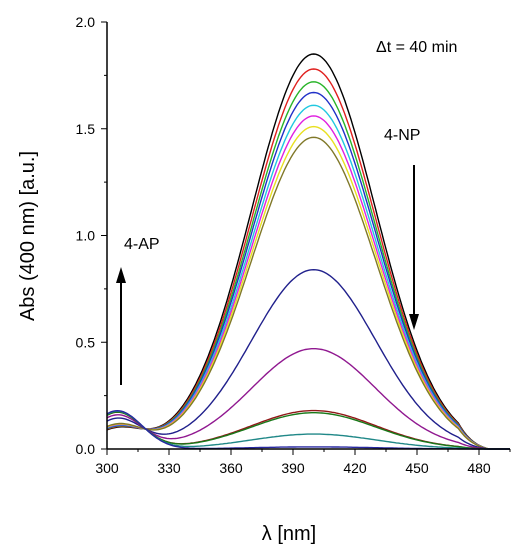 Image resolution: width=513 pixels, height=549 pixels. I want to click on down-arrow-head, so click(414, 322).